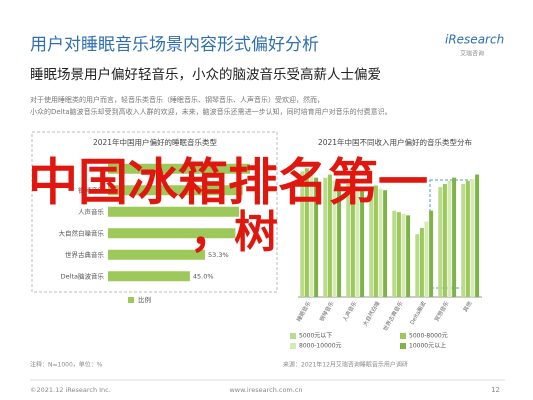 Image resolution: width=533 pixels, height=400 pixels. Describe the element at coordinates (82, 232) in the screenshot. I see `category-label: 大自然白噪音乐` at that location.